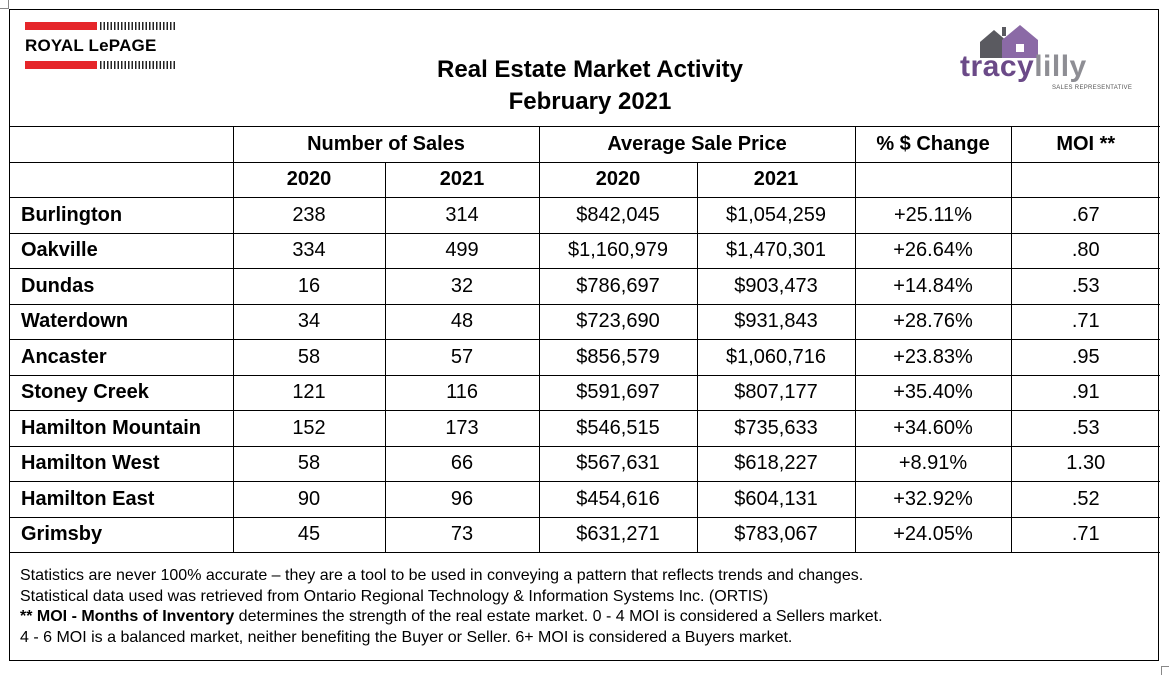 This screenshot has height=675, width=1169. What do you see at coordinates (1085, 250) in the screenshot?
I see `moi-cell: .80` at bounding box center [1085, 250].